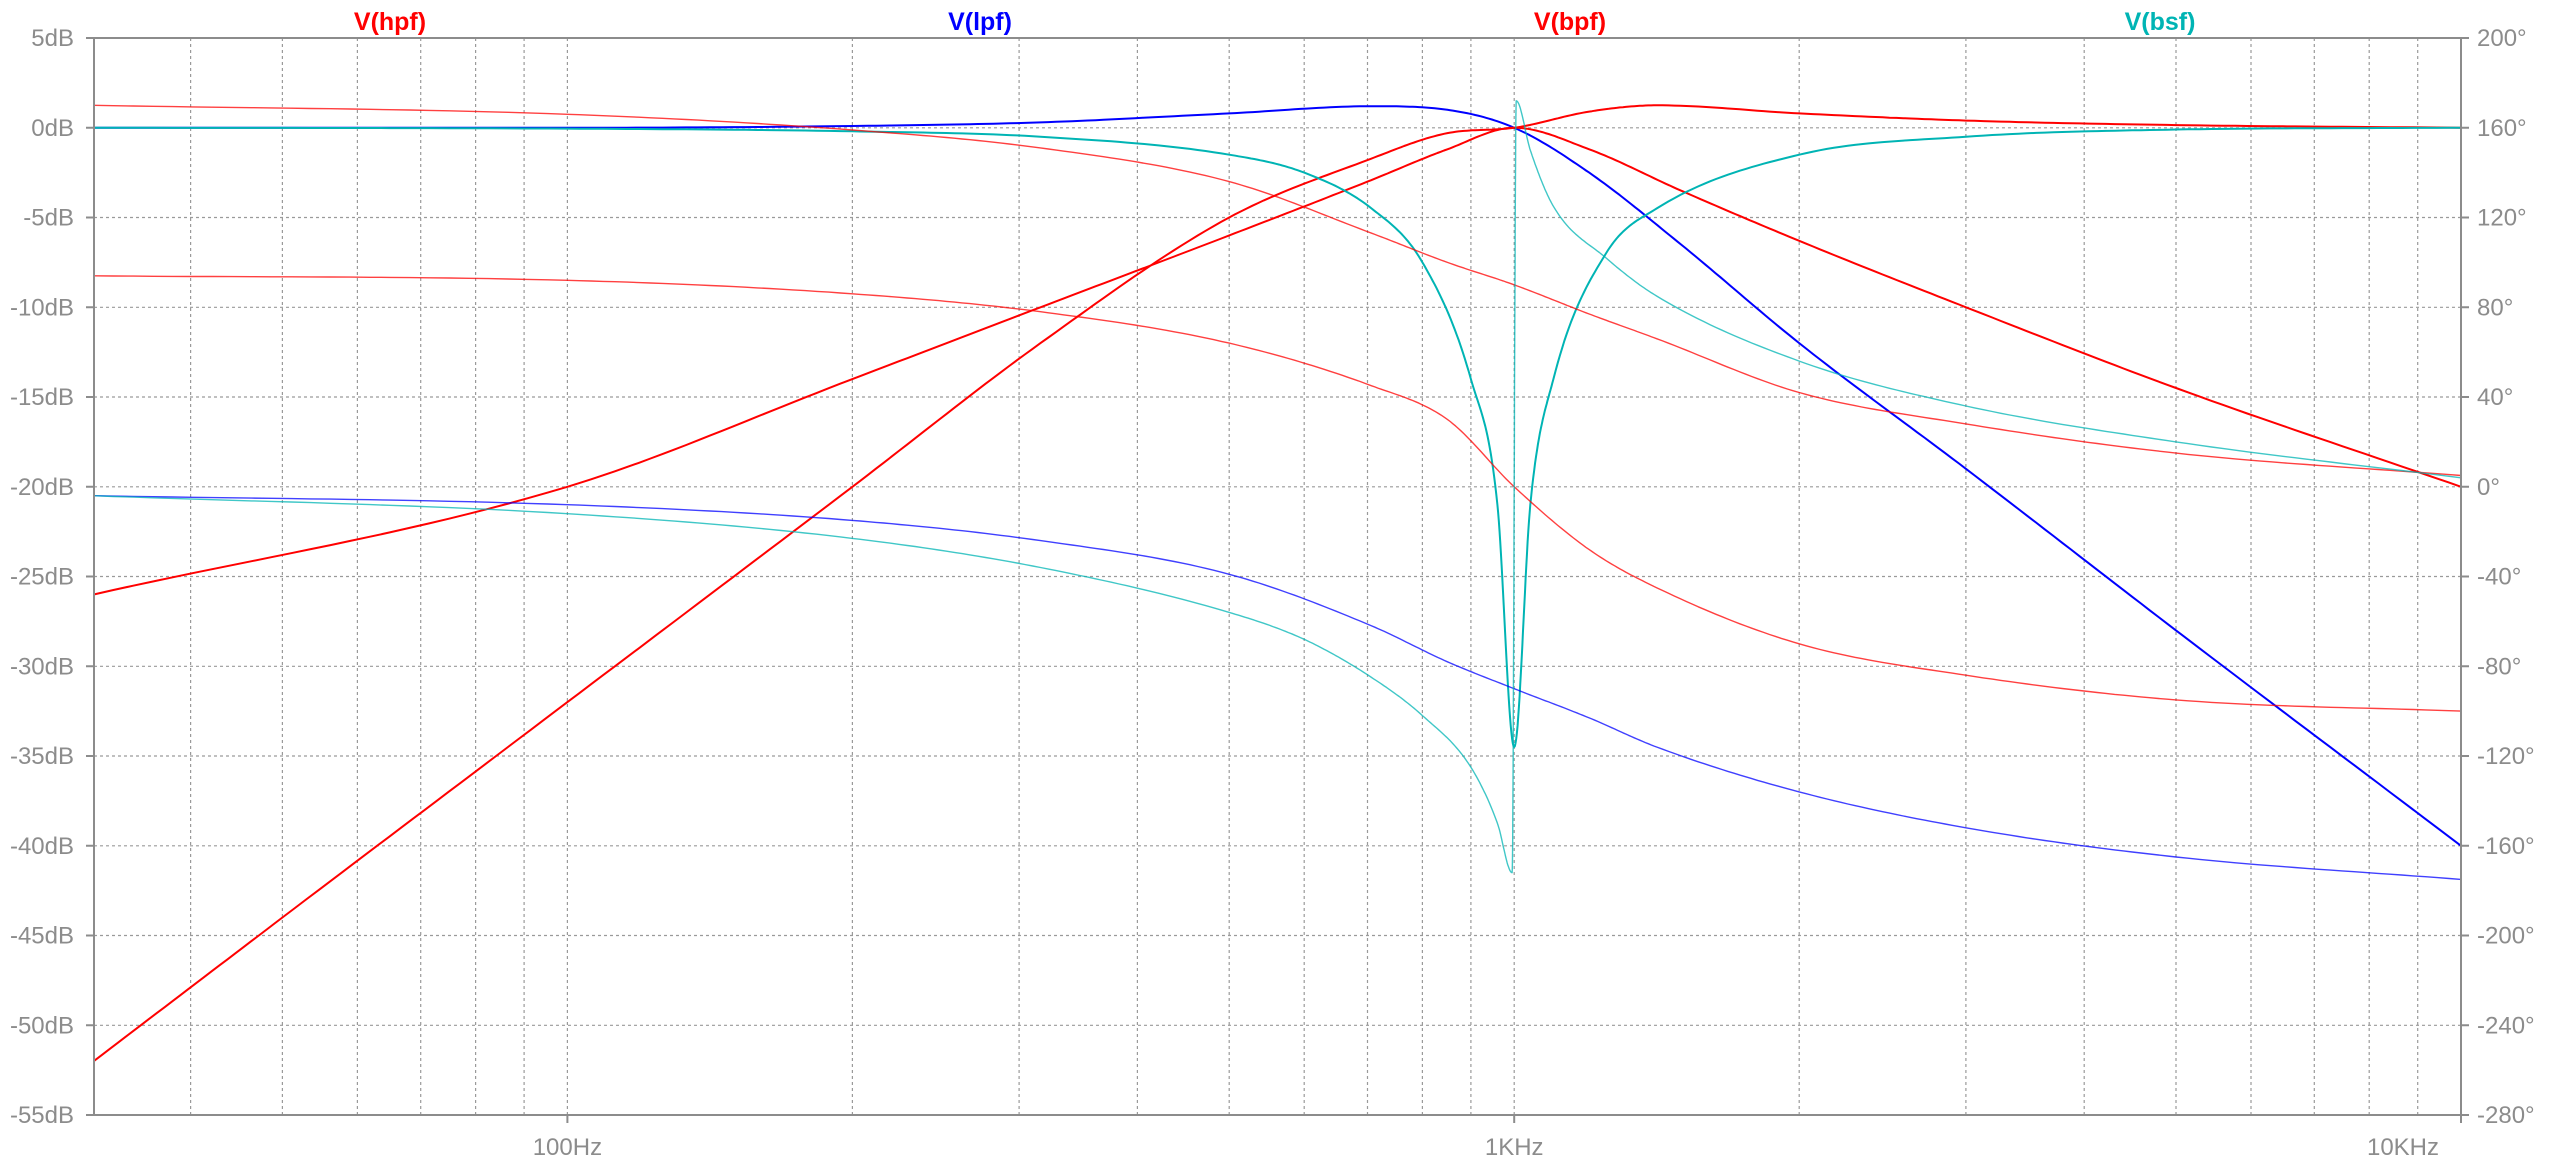 This screenshot has height=1167, width=2560. What do you see at coordinates (52, 128) in the screenshot?
I see `left-axis-tick-label: 0dB` at bounding box center [52, 128].